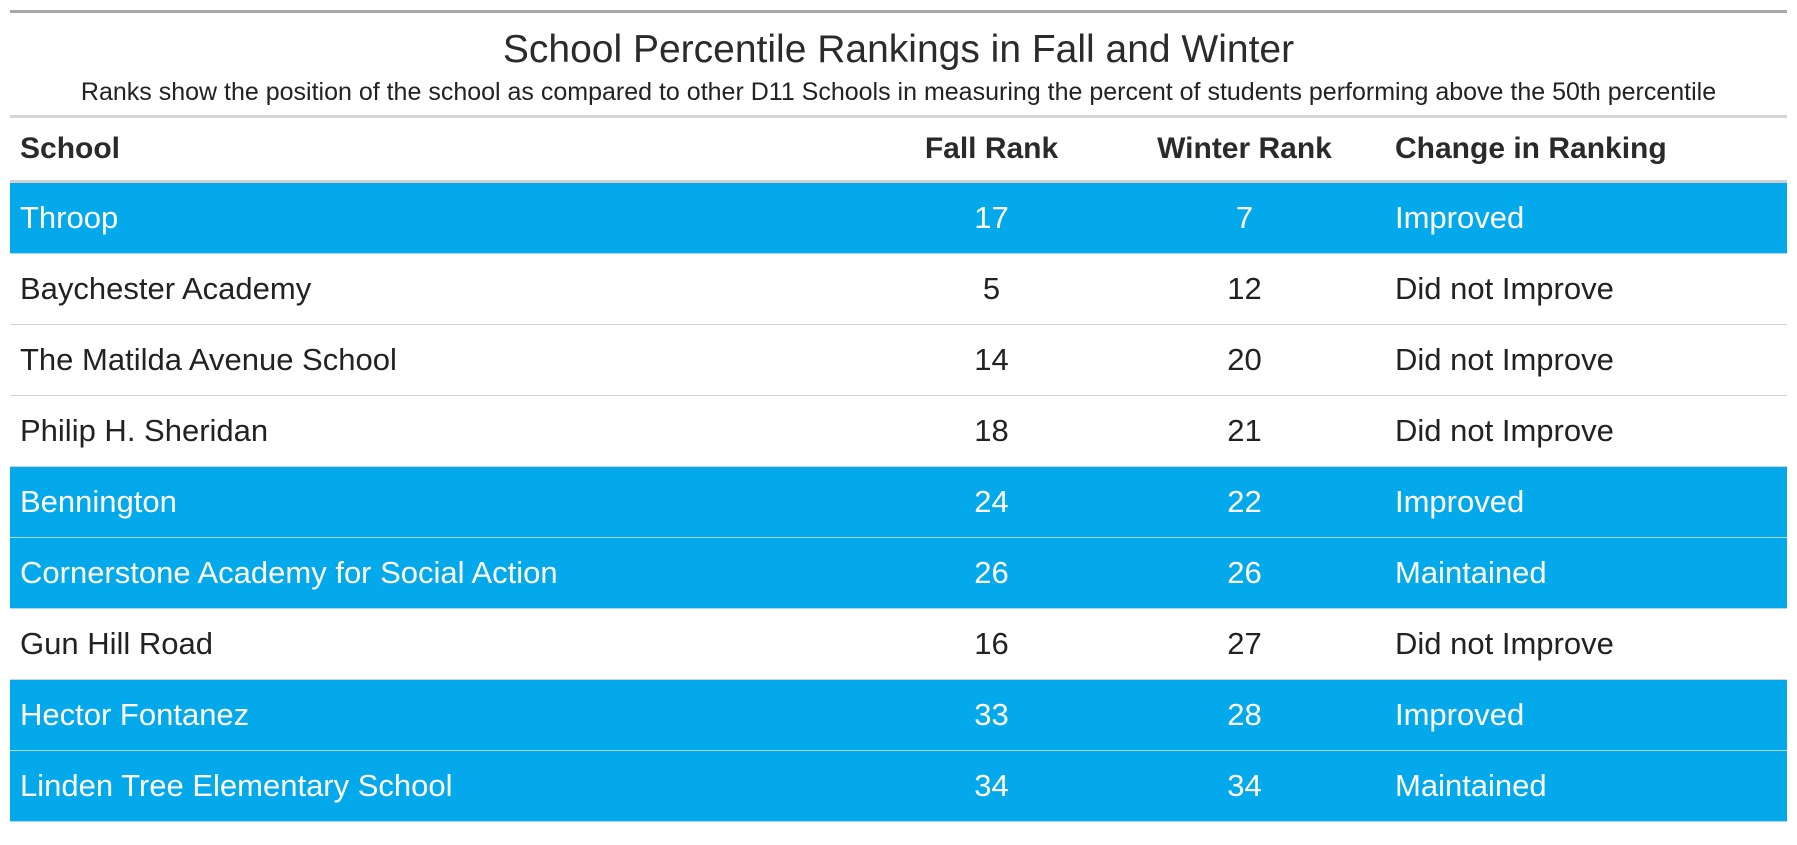 This screenshot has height=845, width=1797. I want to click on table-row: Philip H. Sheridan 18 21 Did not Improve, so click(898, 431).